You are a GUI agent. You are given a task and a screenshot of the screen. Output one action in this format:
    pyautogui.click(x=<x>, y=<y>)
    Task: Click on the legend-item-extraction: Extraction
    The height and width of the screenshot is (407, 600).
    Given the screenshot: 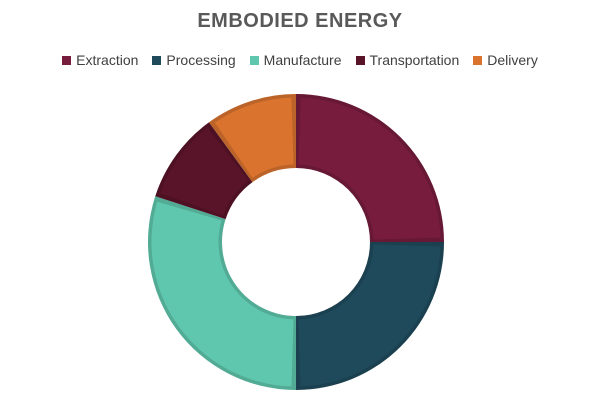 What is the action you would take?
    pyautogui.click(x=100, y=60)
    